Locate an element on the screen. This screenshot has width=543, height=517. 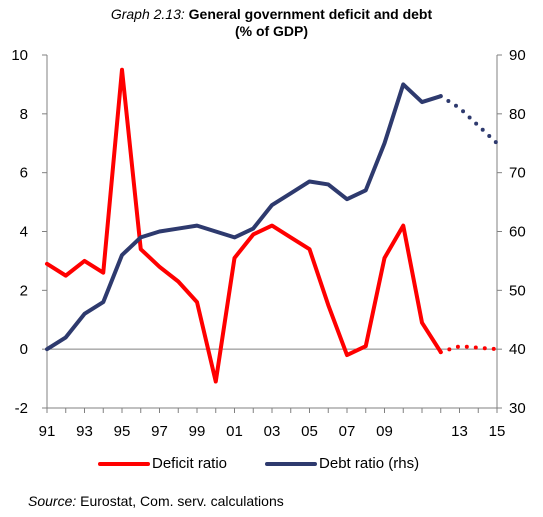
y-right-tick-label: 60 is located at coordinates (517, 232).